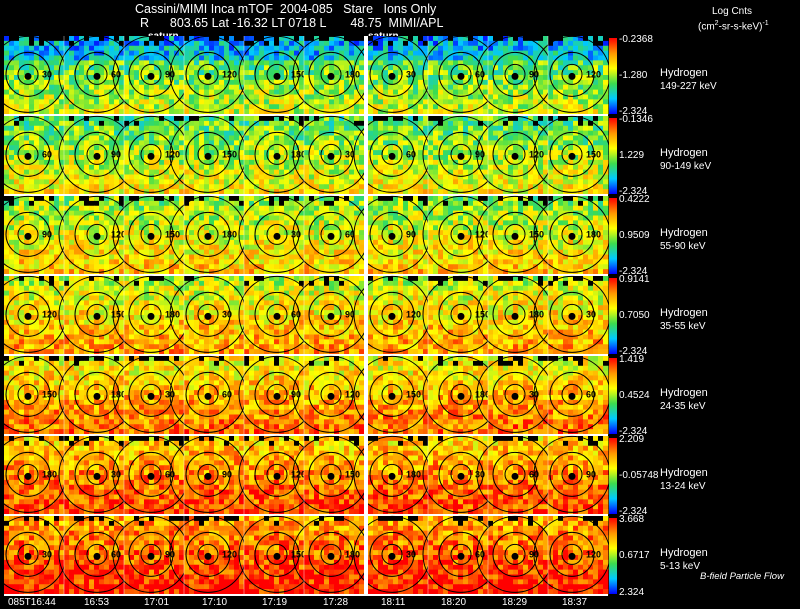  Describe the element at coordinates (366, 316) in the screenshot. I see `block-separator` at that location.